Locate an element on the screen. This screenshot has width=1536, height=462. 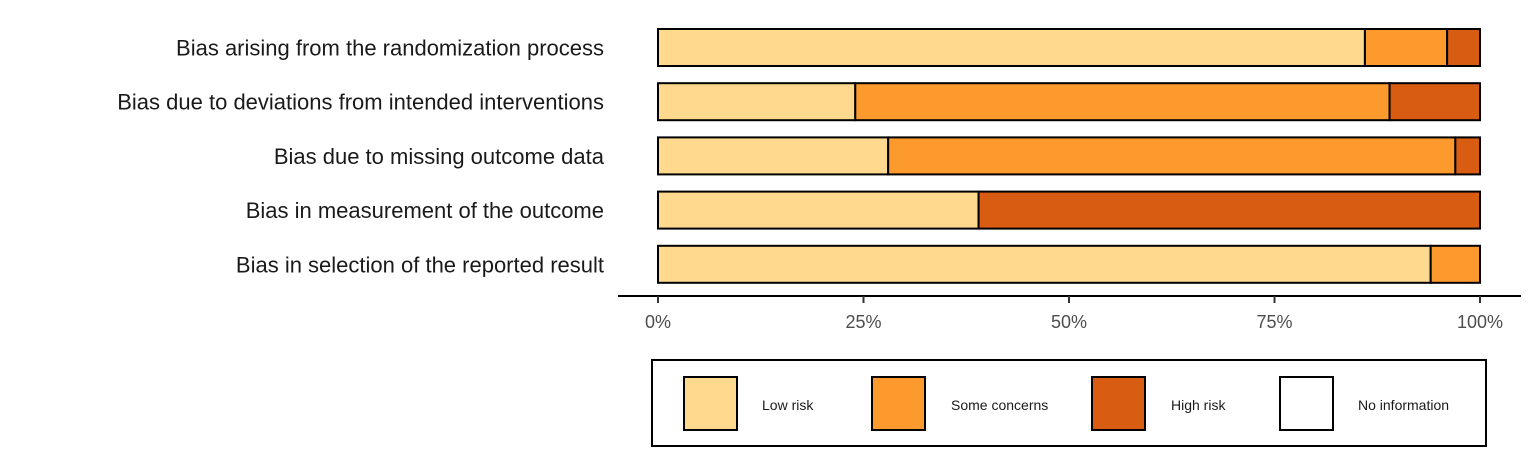
legend-key-no-information is located at coordinates (1306, 403).